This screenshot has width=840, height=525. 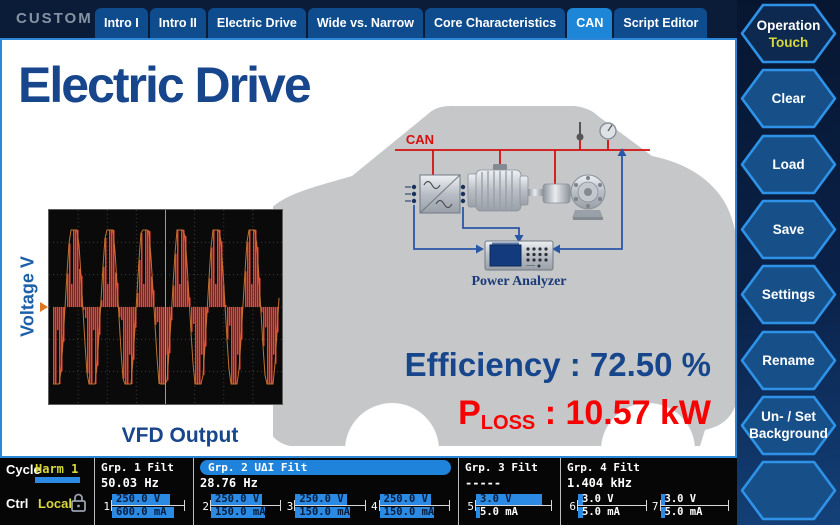 I want to click on gauge-icon, so click(x=608, y=131).